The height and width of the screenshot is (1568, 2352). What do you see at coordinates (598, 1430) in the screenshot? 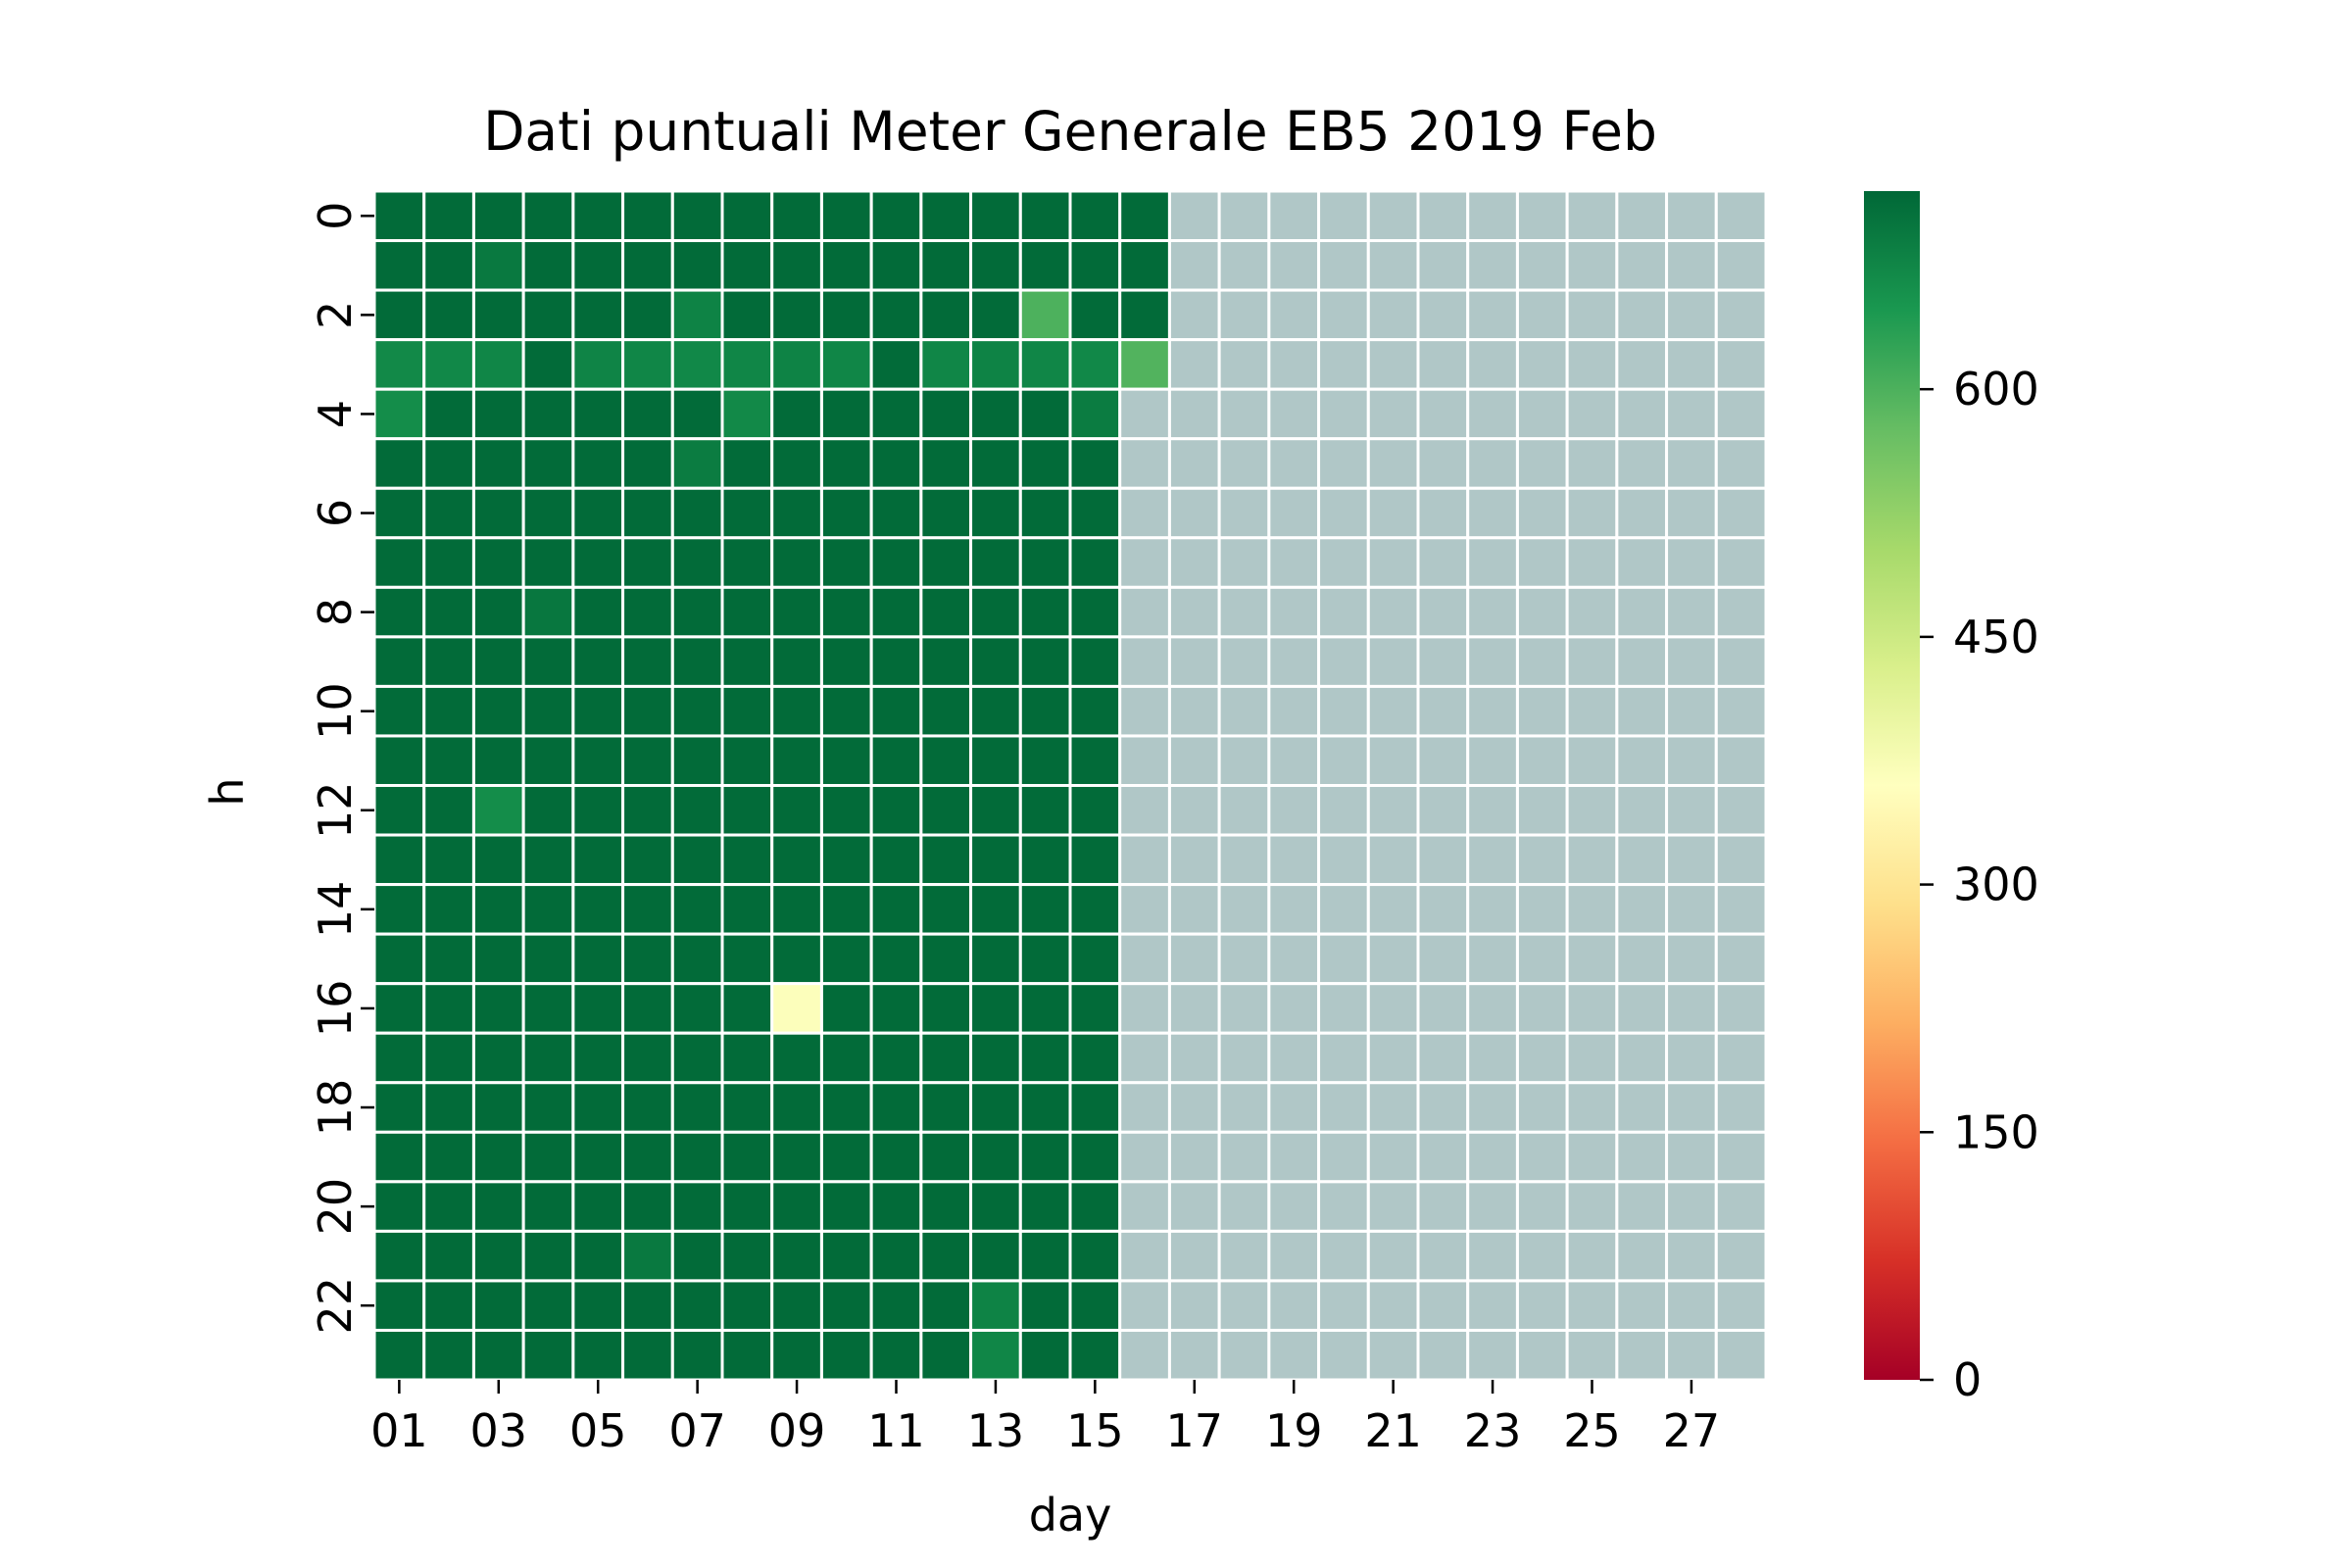
I see `x-tick-label: 05` at bounding box center [598, 1430].